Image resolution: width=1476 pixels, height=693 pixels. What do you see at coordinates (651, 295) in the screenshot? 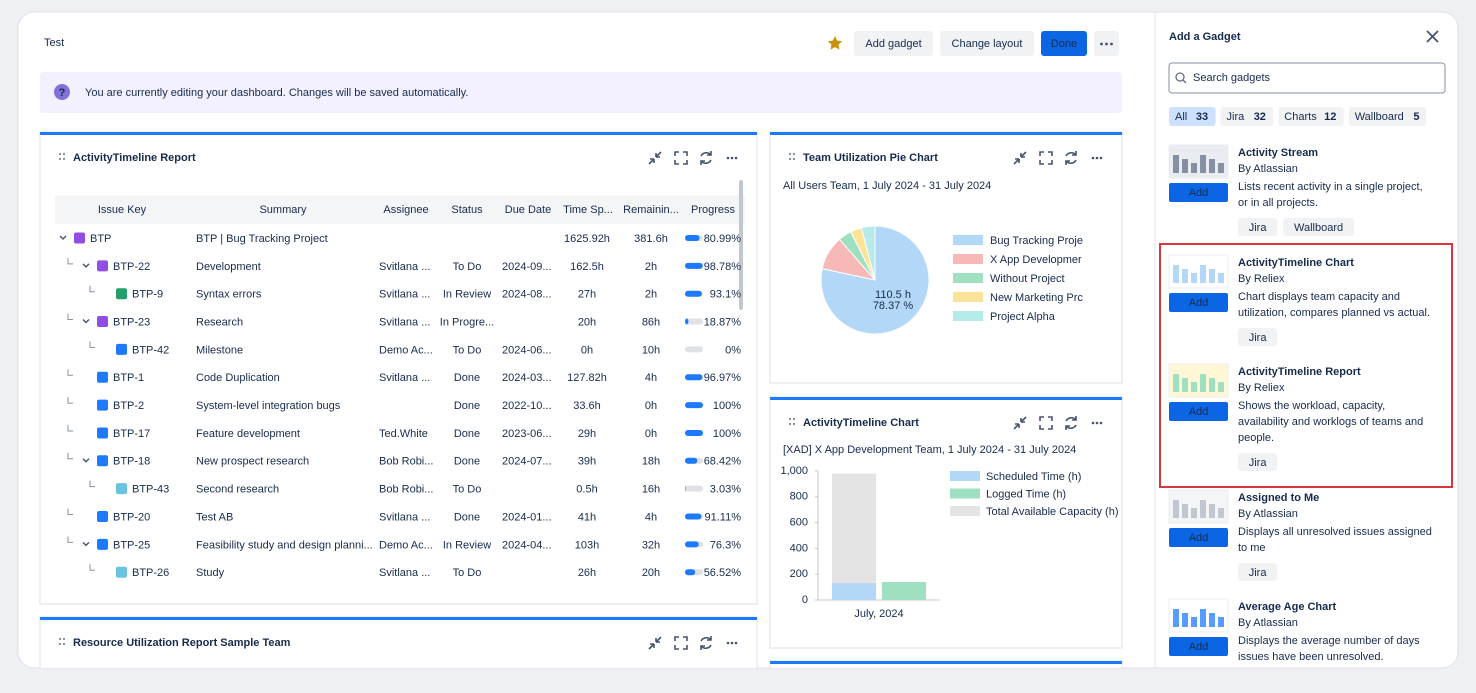
I see `remaining: 2h` at bounding box center [651, 295].